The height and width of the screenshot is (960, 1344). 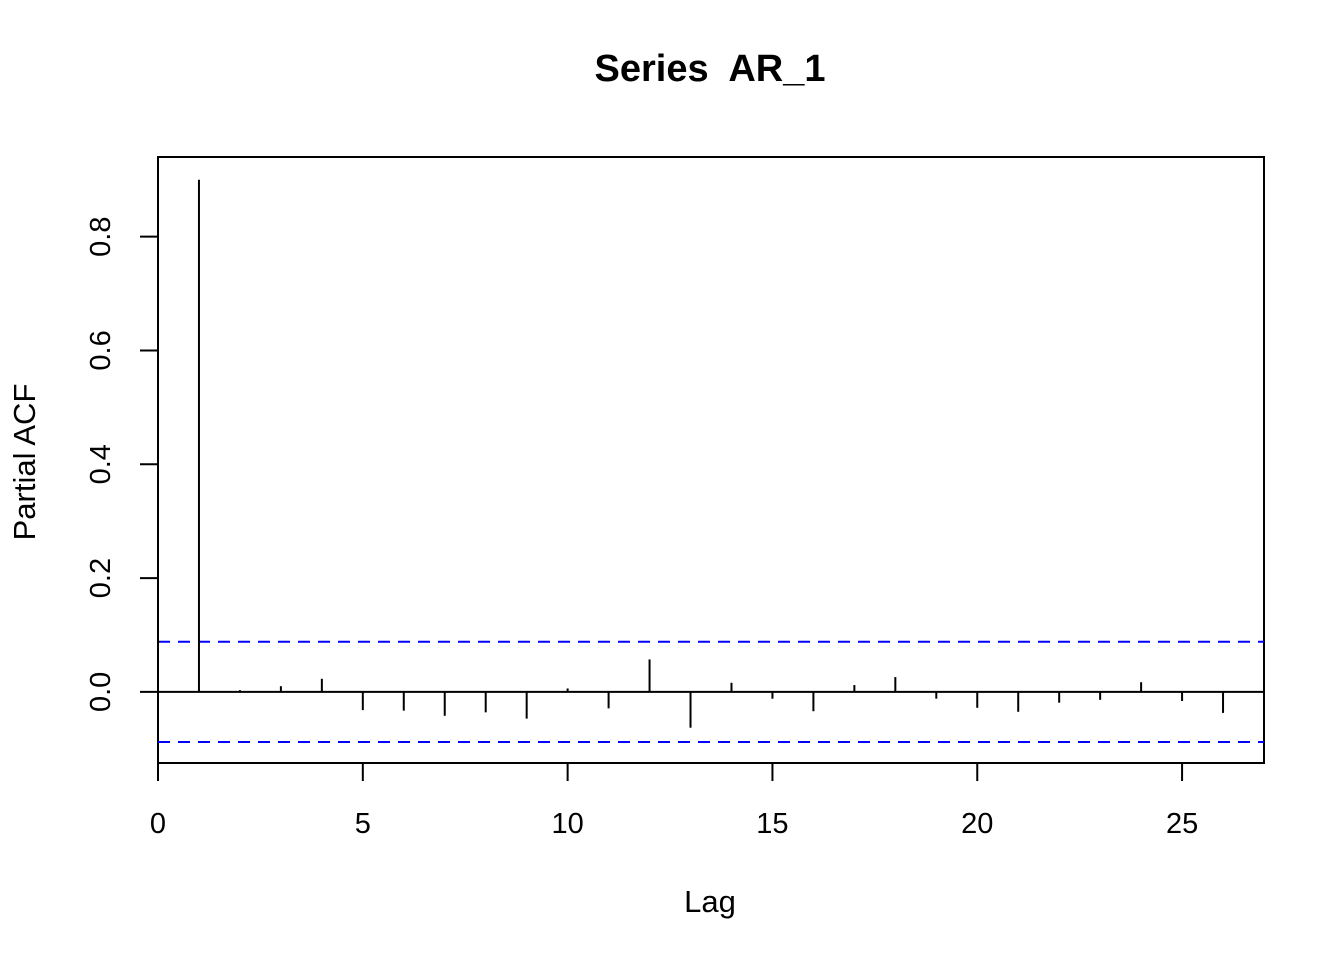 I want to click on x-tick-label: 15, so click(x=772, y=824).